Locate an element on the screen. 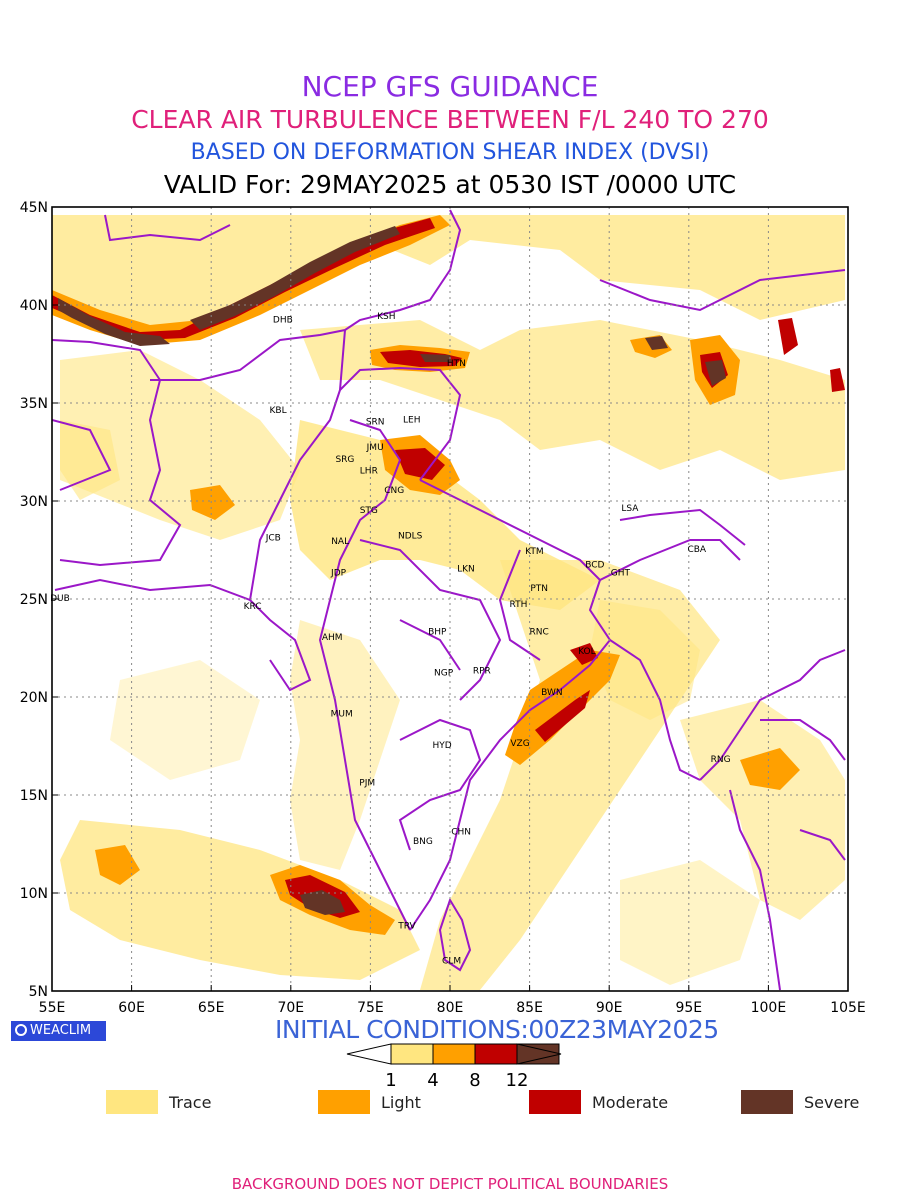  station-label-jcb: JCB is located at coordinates (273, 538).